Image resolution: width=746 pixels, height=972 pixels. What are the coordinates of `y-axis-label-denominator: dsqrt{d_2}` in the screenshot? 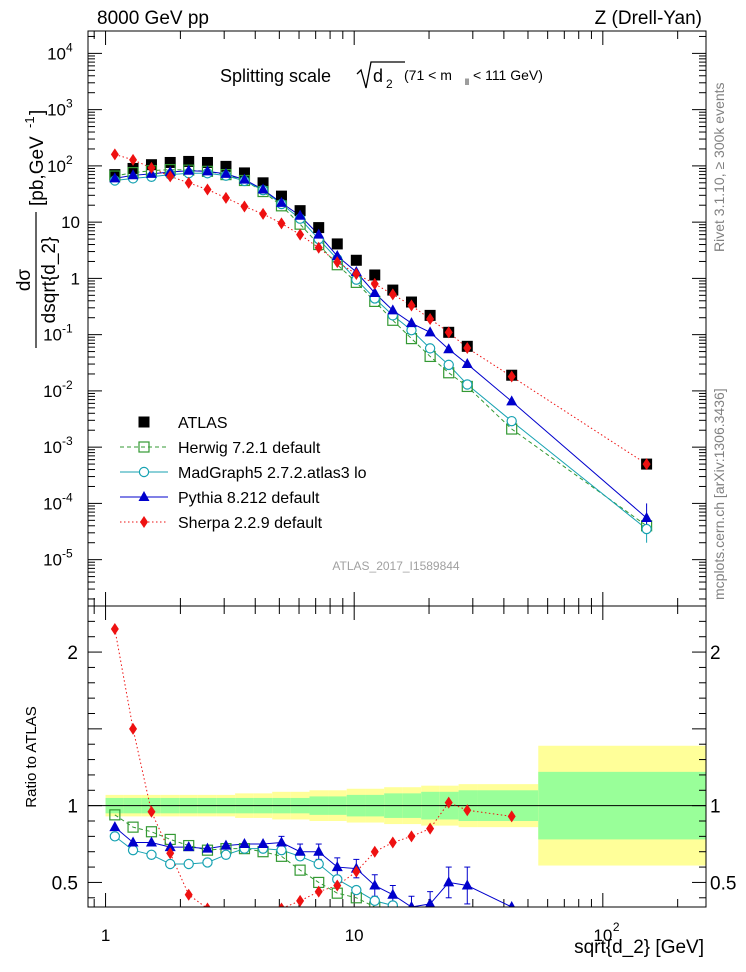 It's located at (49, 280).